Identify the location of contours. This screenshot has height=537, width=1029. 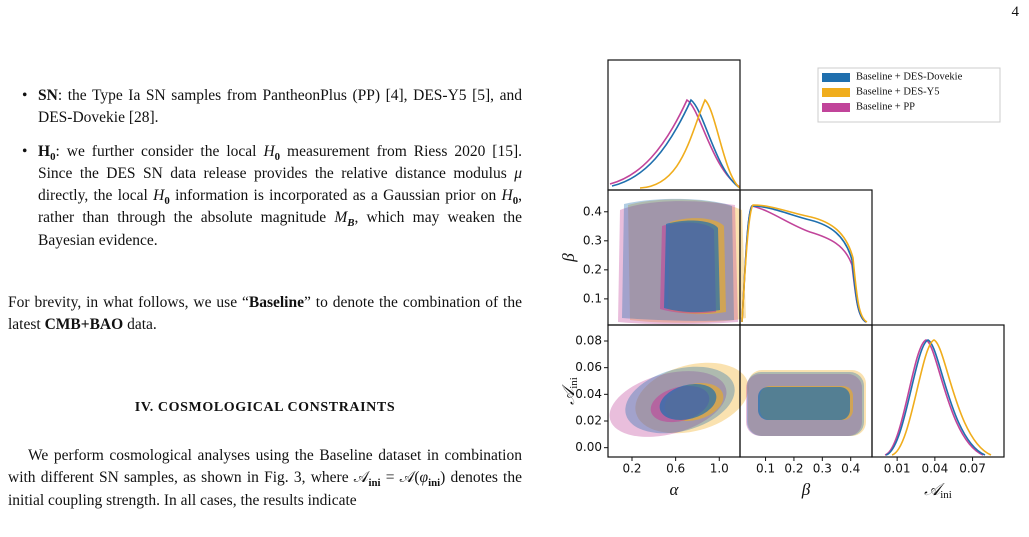
(737, 317).